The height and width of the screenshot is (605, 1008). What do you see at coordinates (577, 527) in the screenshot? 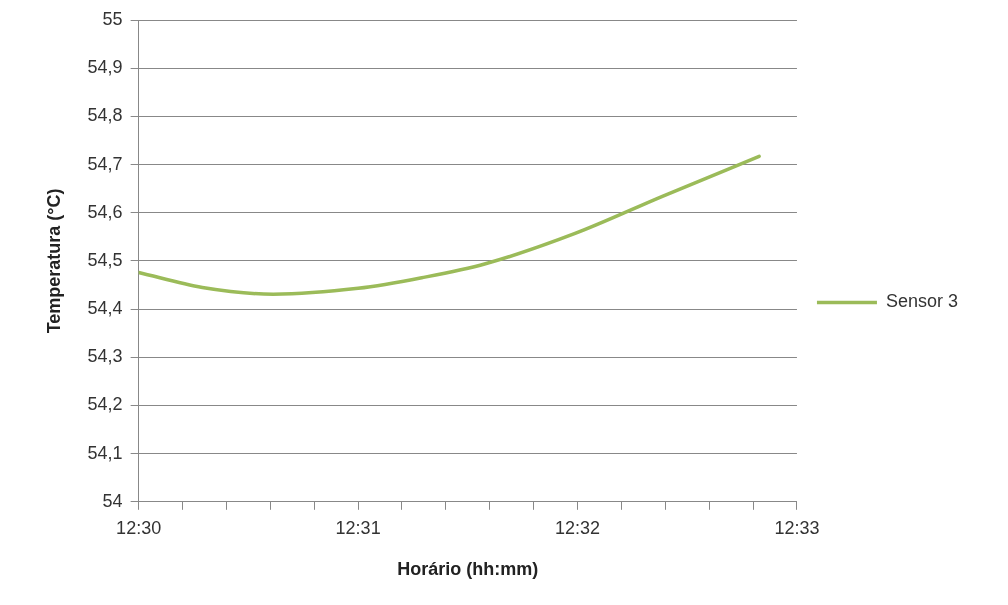
I see `x-tick-label: 12:32` at bounding box center [577, 527].